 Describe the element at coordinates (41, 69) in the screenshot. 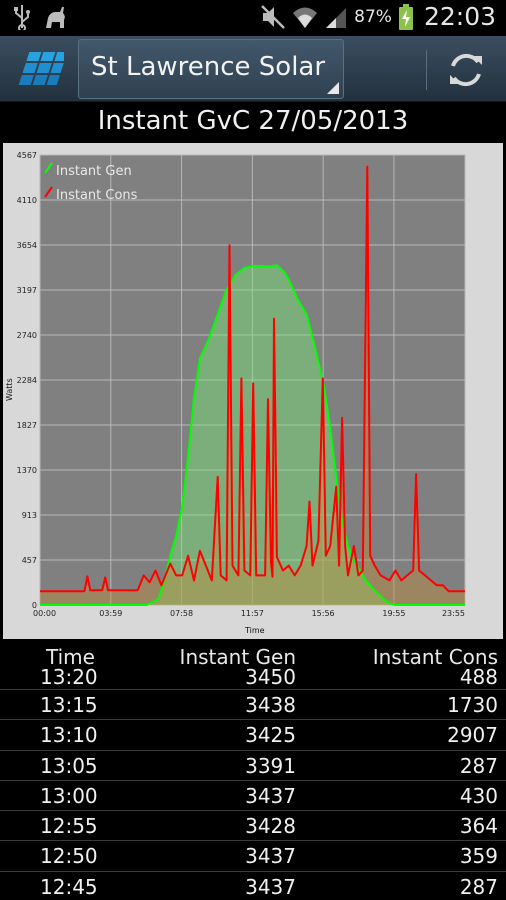

I see `solar-panel-icon` at that location.